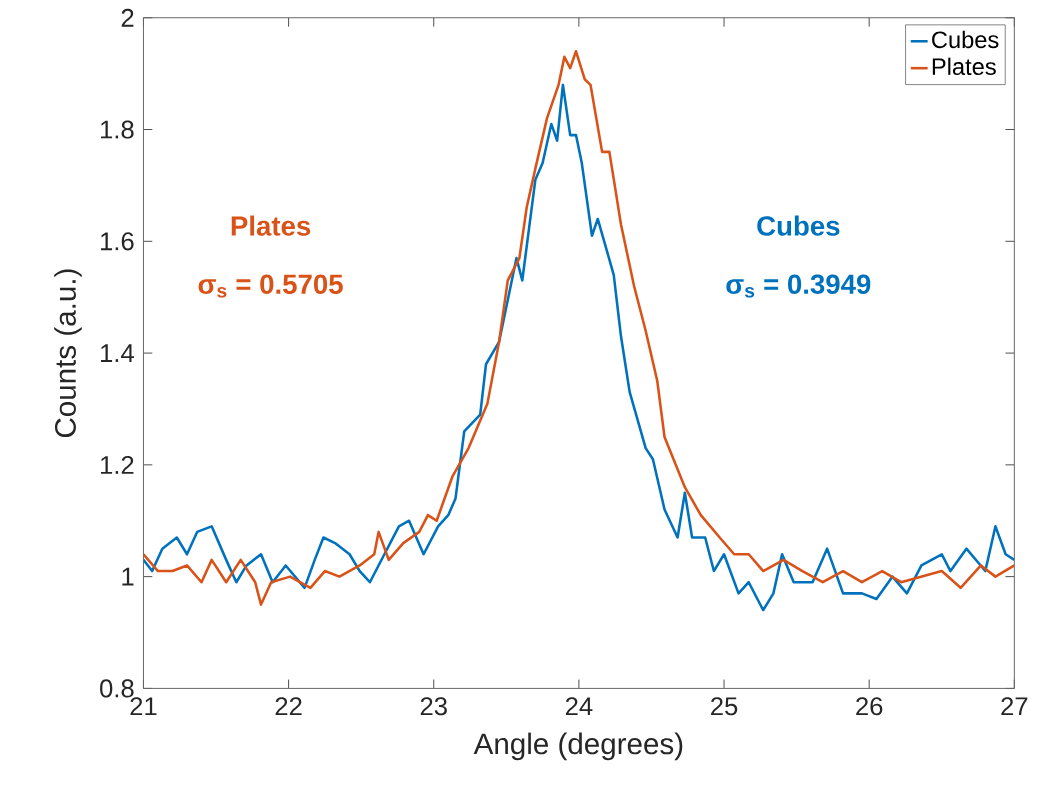 The image size is (1038, 809). Describe the element at coordinates (270, 286) in the screenshot. I see `text: σ$_{s}$ = 0.5705` at that location.